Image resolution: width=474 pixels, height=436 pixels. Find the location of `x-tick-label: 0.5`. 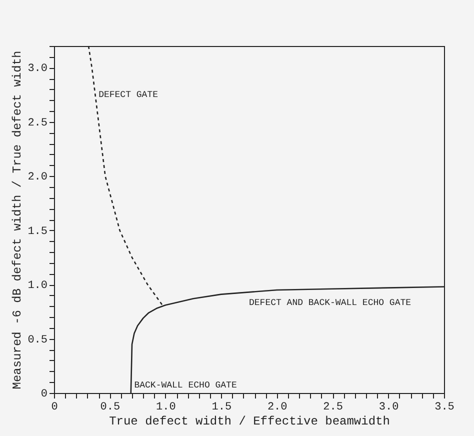

x-tick-label: 0.5 is located at coordinates (110, 408).